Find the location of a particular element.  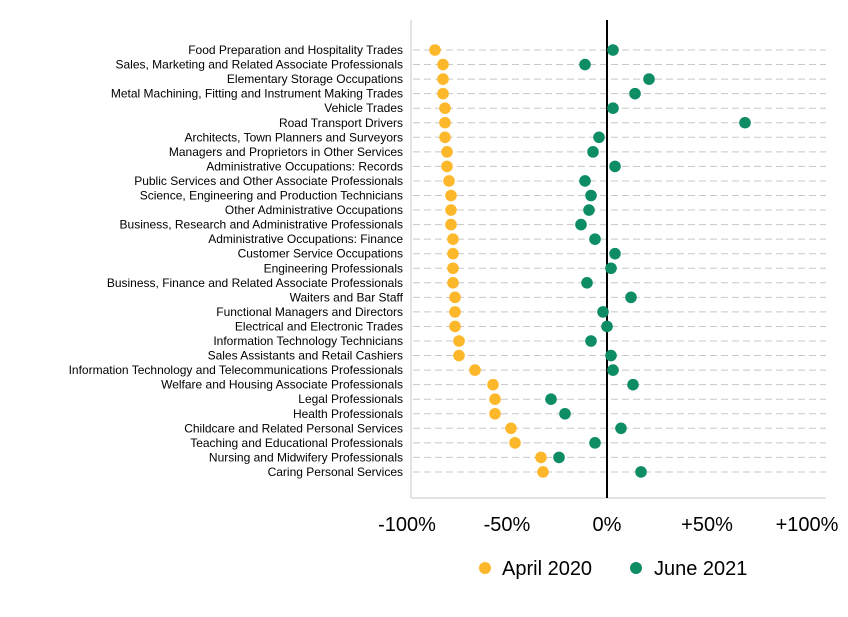

x-tick-label: -100% is located at coordinates (407, 525).